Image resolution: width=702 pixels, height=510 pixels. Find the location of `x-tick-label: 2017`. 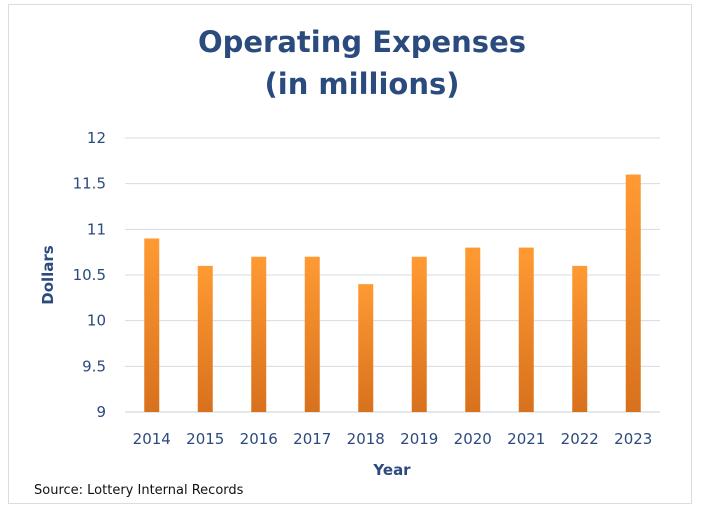

x-tick-label: 2017 is located at coordinates (312, 439).